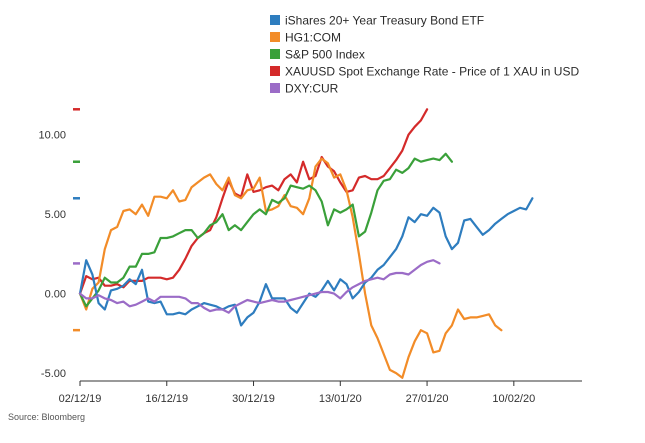 This screenshot has height=443, width=645. Describe the element at coordinates (513, 399) in the screenshot. I see `x-tick-label: 10/02/20` at that location.